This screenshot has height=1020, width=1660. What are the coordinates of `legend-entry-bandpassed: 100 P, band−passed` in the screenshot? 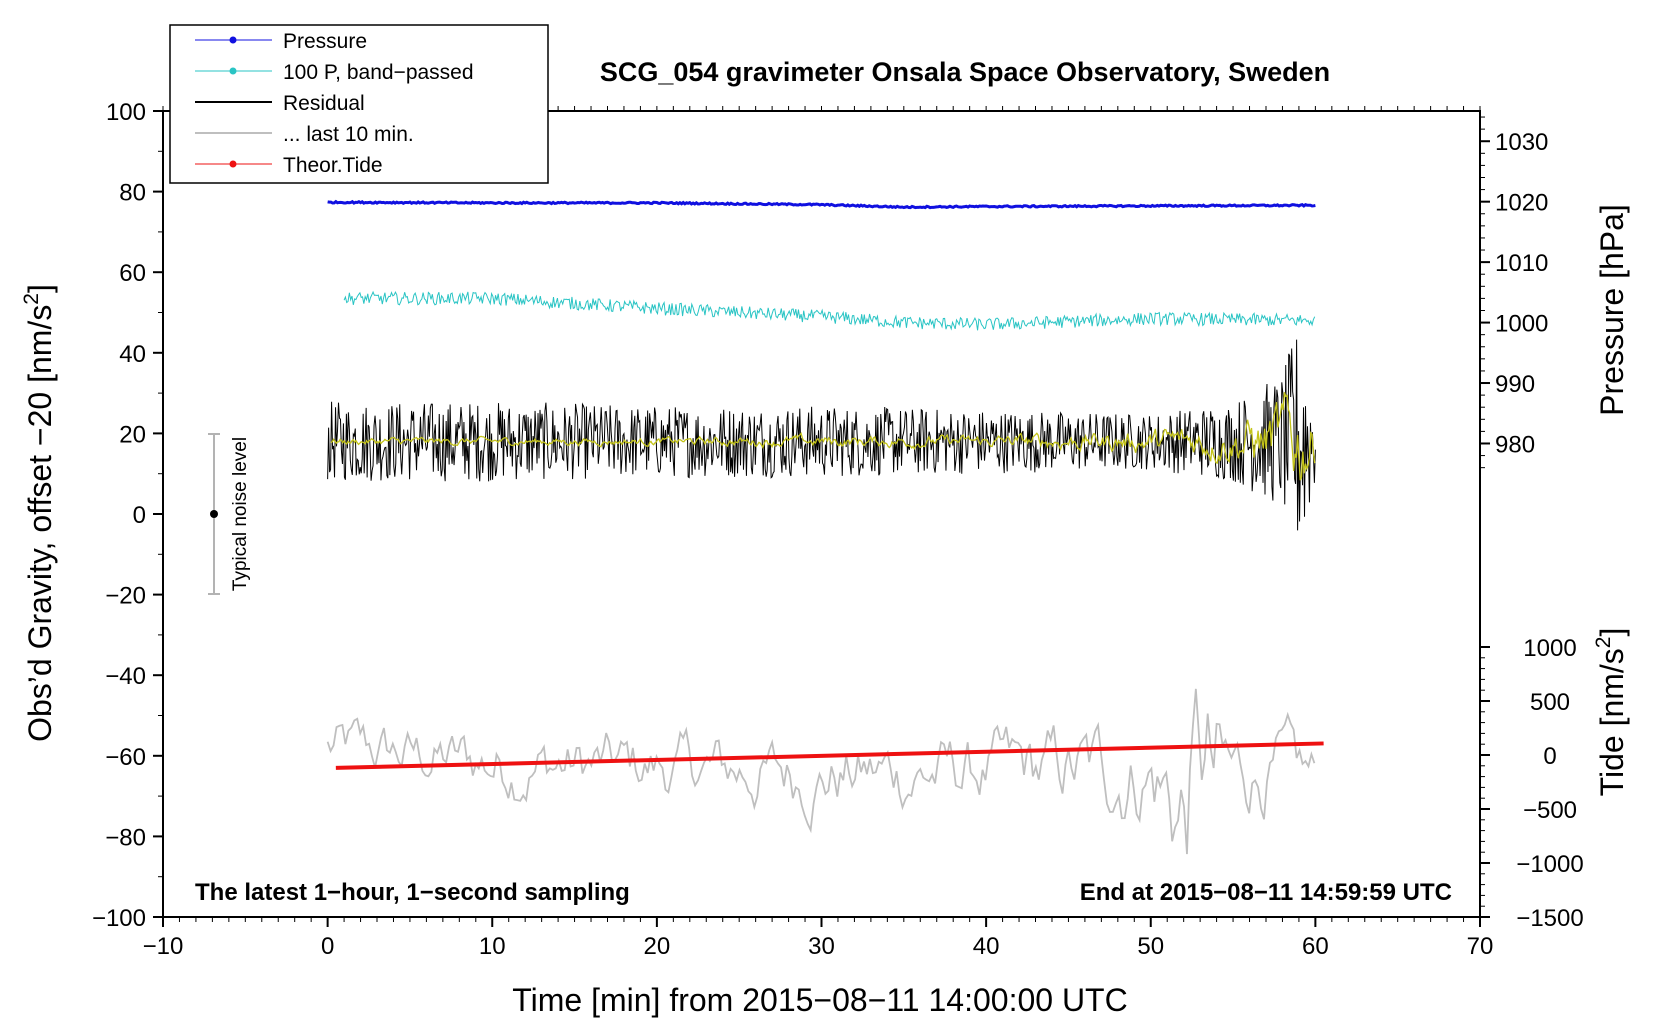 It's located at (334, 72).